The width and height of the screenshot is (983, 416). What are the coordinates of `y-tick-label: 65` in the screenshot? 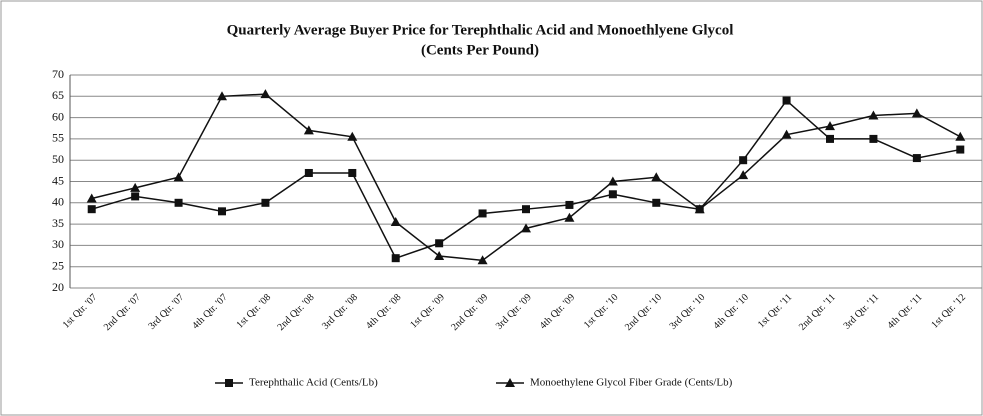 It's located at (58, 95).